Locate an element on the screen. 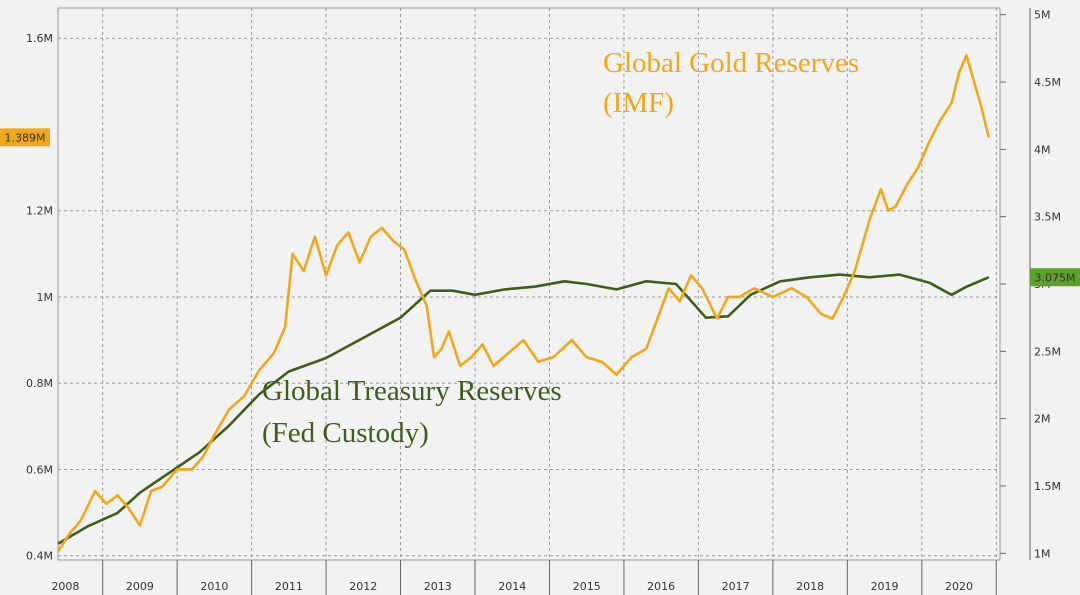  right-y-tick-label: 1M is located at coordinates (1042, 553).